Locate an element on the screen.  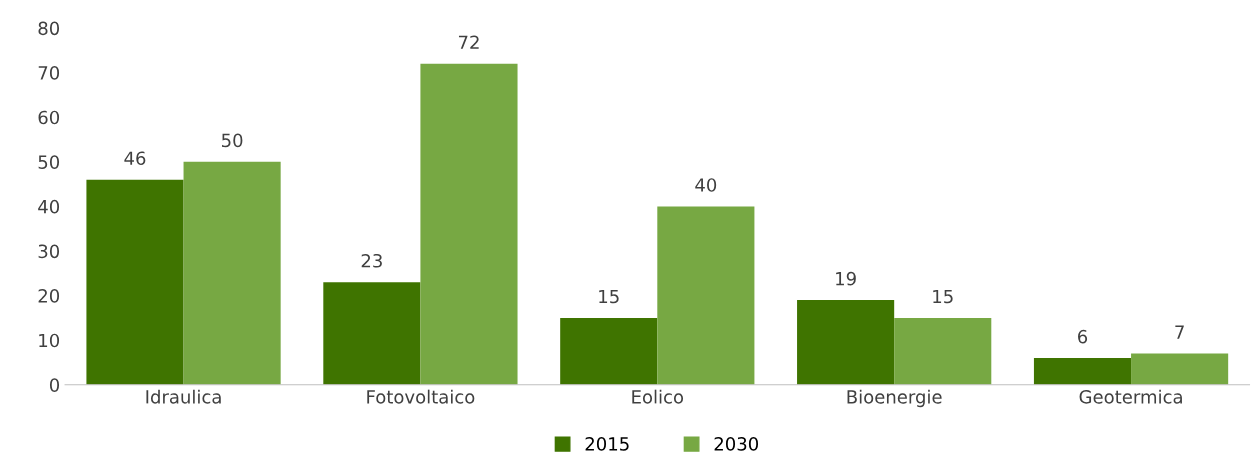
legend-label: 2015 is located at coordinates (607, 444).